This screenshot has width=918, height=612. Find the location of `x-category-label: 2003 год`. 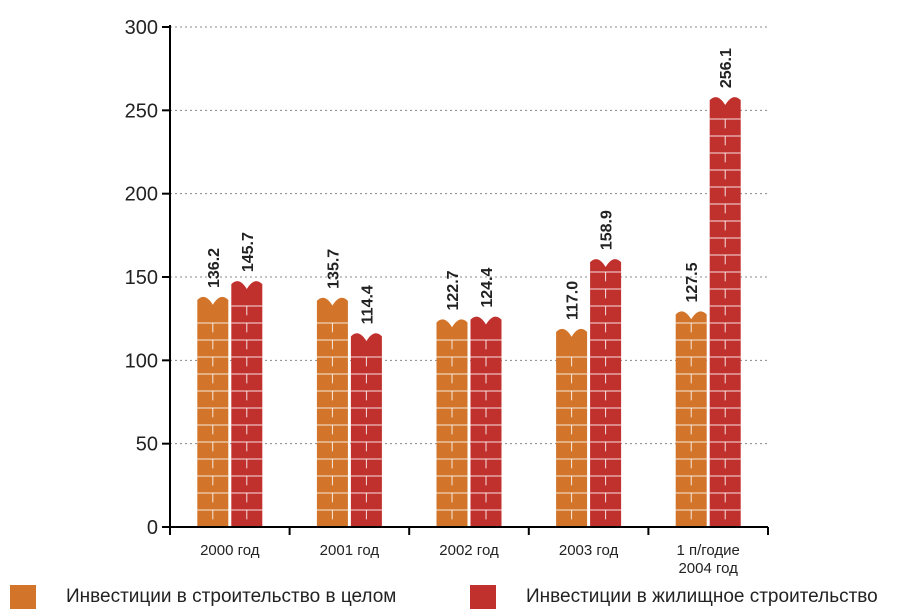

x-category-label: 2003 год is located at coordinates (589, 550).